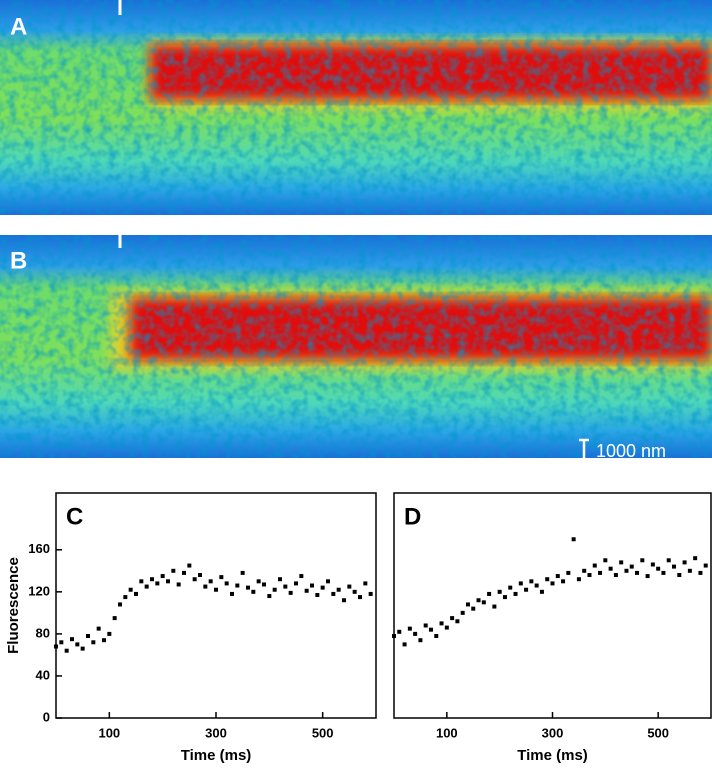  I want to click on panel-label: C, so click(74, 516).